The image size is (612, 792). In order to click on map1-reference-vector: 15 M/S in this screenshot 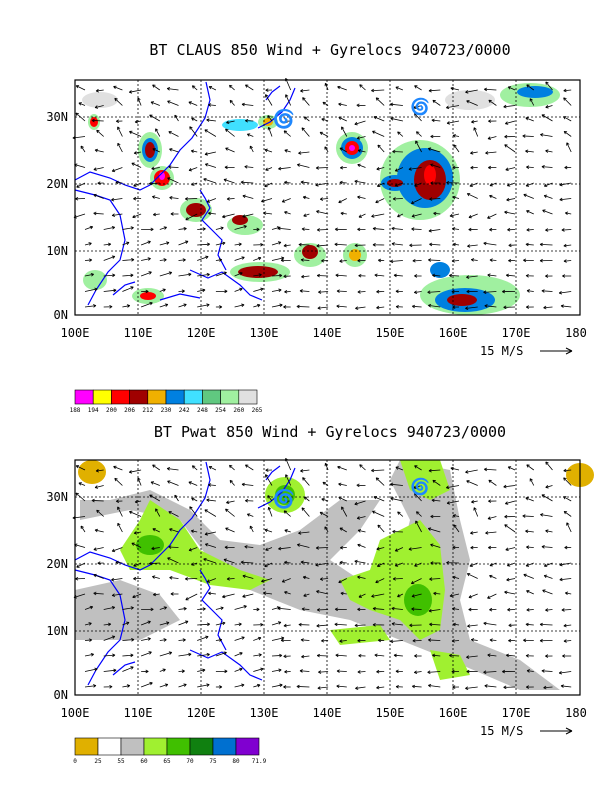, I will do `click(526, 351)`.